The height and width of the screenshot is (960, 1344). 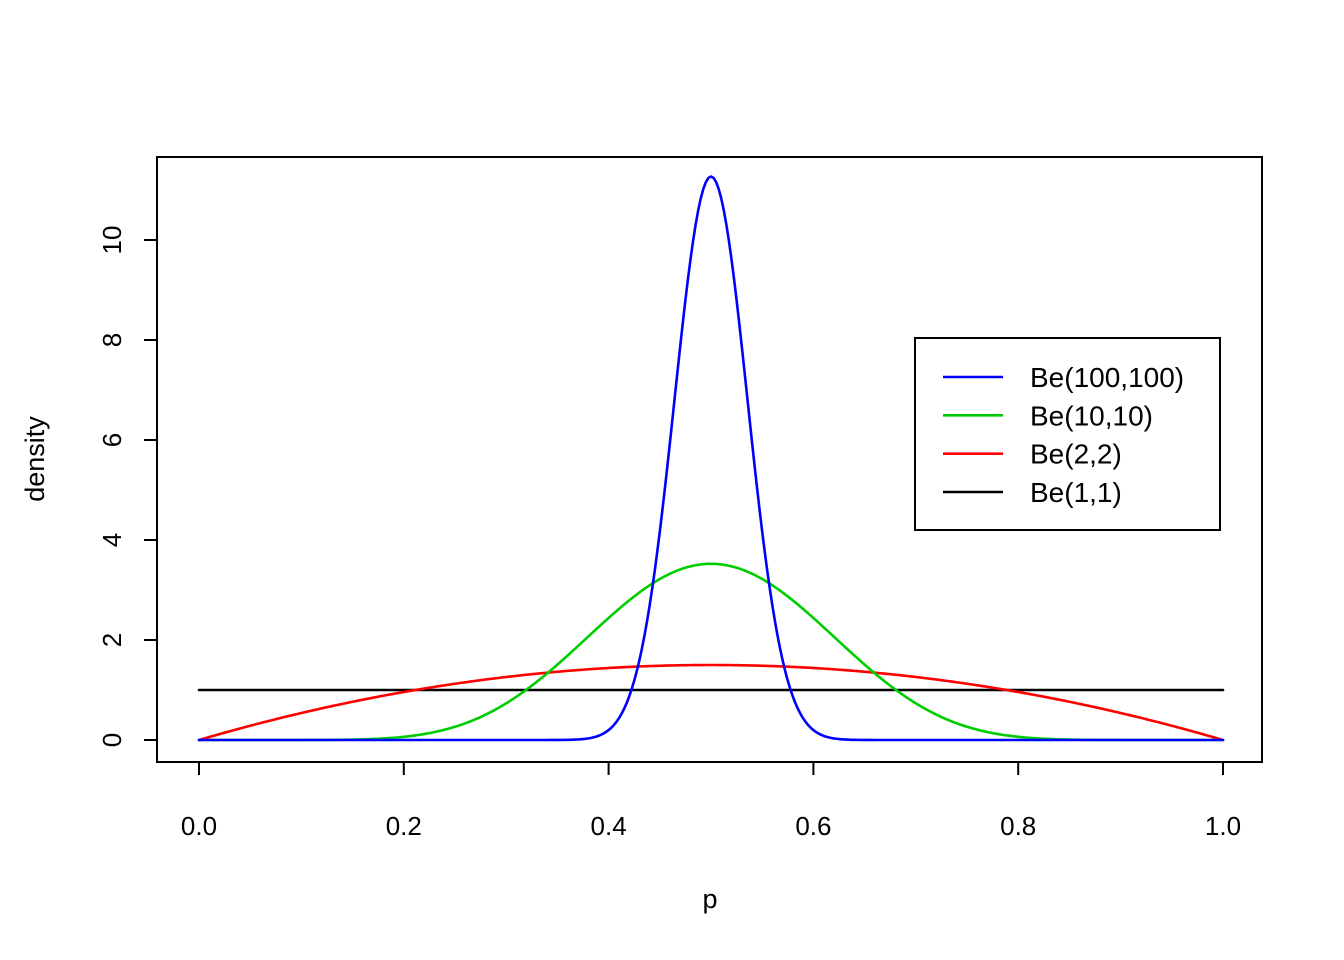 I want to click on legend-box: Be(100,100) Be(10,10) Be(2,2) Be(1,1), so click(x=1067, y=434).